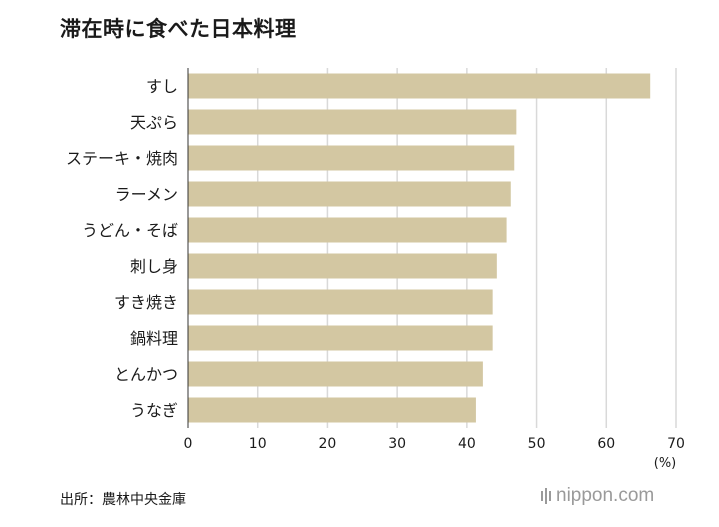 This screenshot has height=527, width=719. Describe the element at coordinates (146, 302) in the screenshot. I see `category-label: すき焼き` at that location.